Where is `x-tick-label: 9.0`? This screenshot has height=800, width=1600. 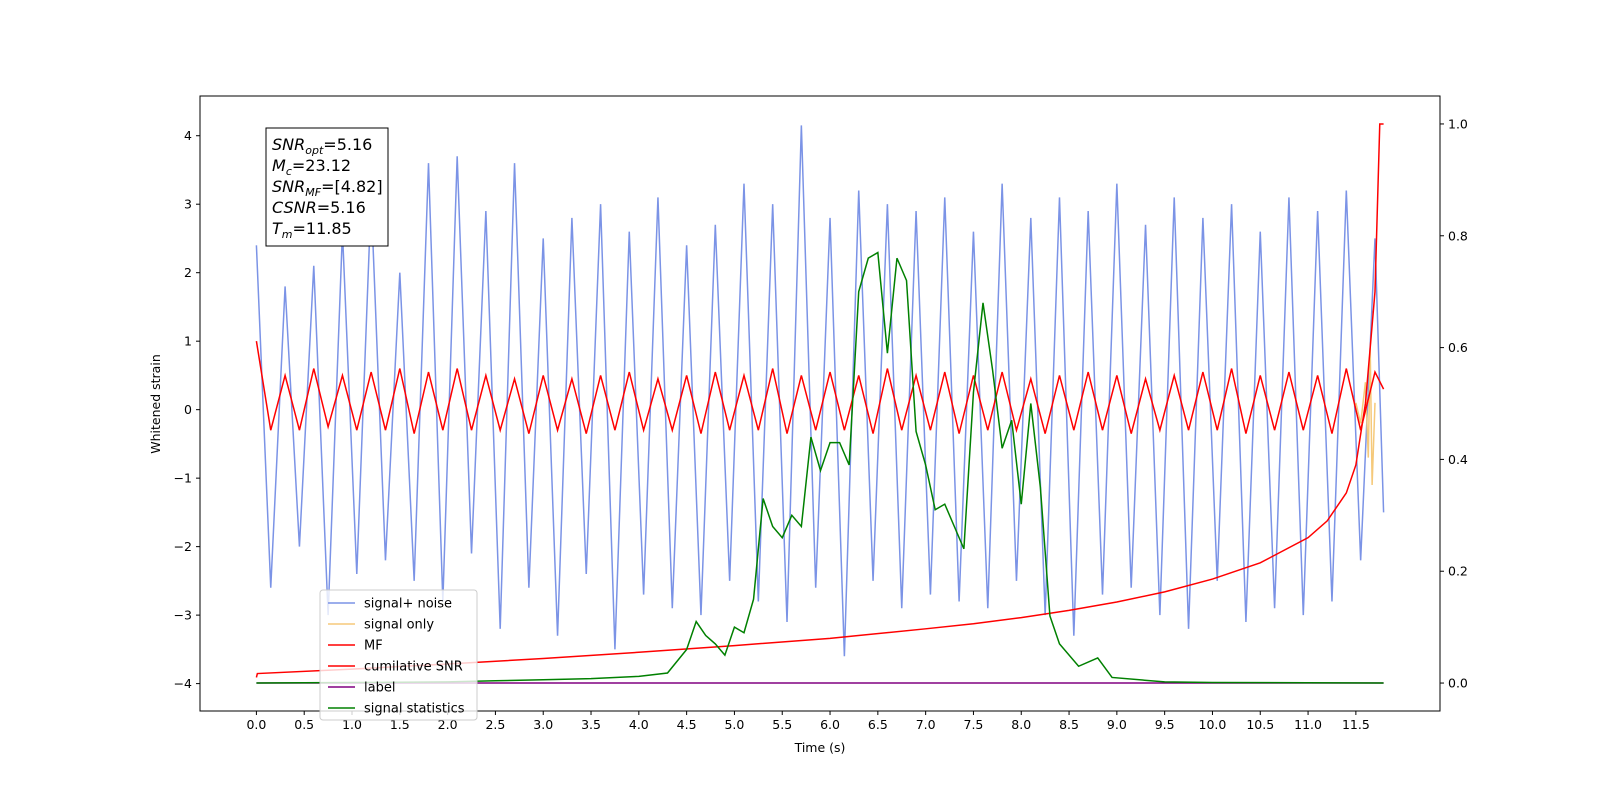
x-tick-label: 9.0 is located at coordinates (1117, 724).